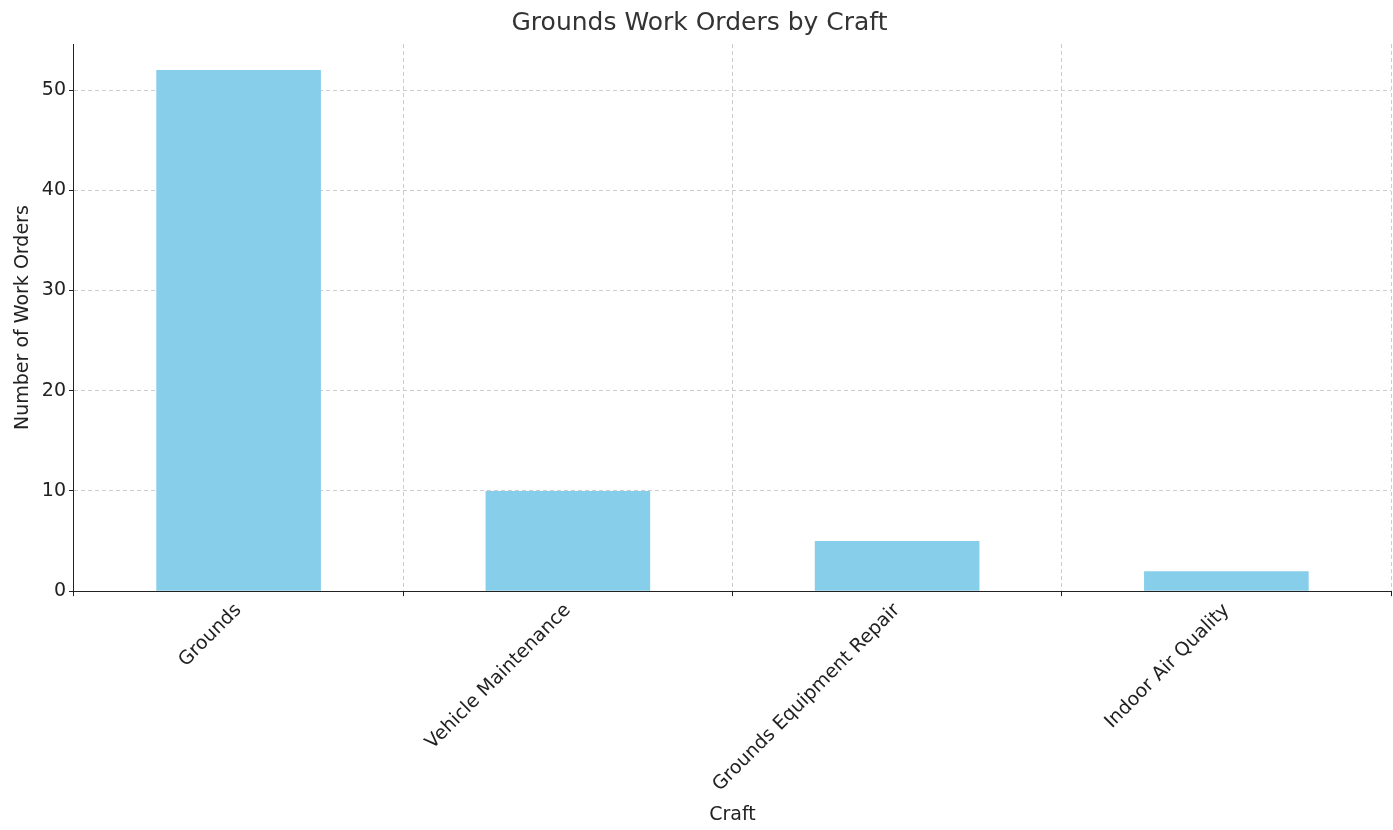  What do you see at coordinates (53, 188) in the screenshot?
I see `y-tick-label: 40` at bounding box center [53, 188].